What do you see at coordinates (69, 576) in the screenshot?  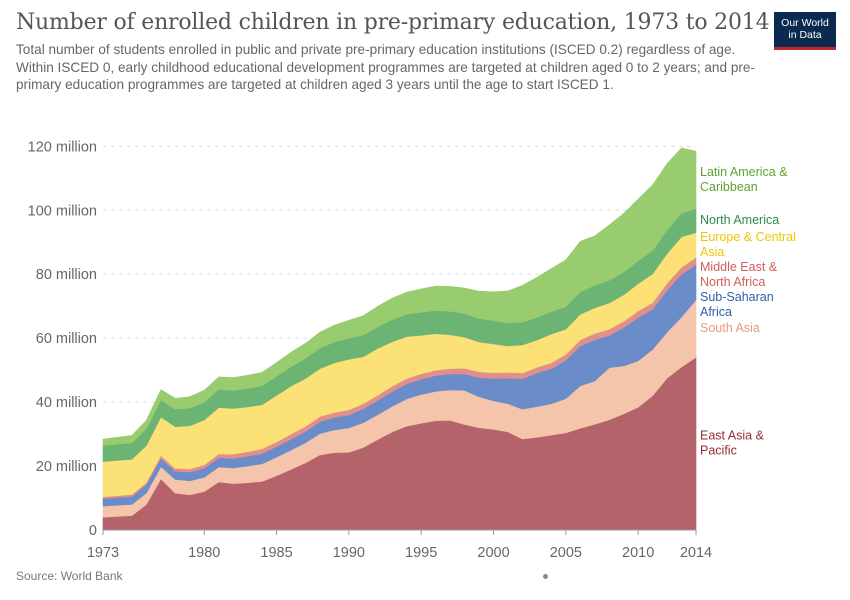 I see `source-note: Source: World Bank` at bounding box center [69, 576].